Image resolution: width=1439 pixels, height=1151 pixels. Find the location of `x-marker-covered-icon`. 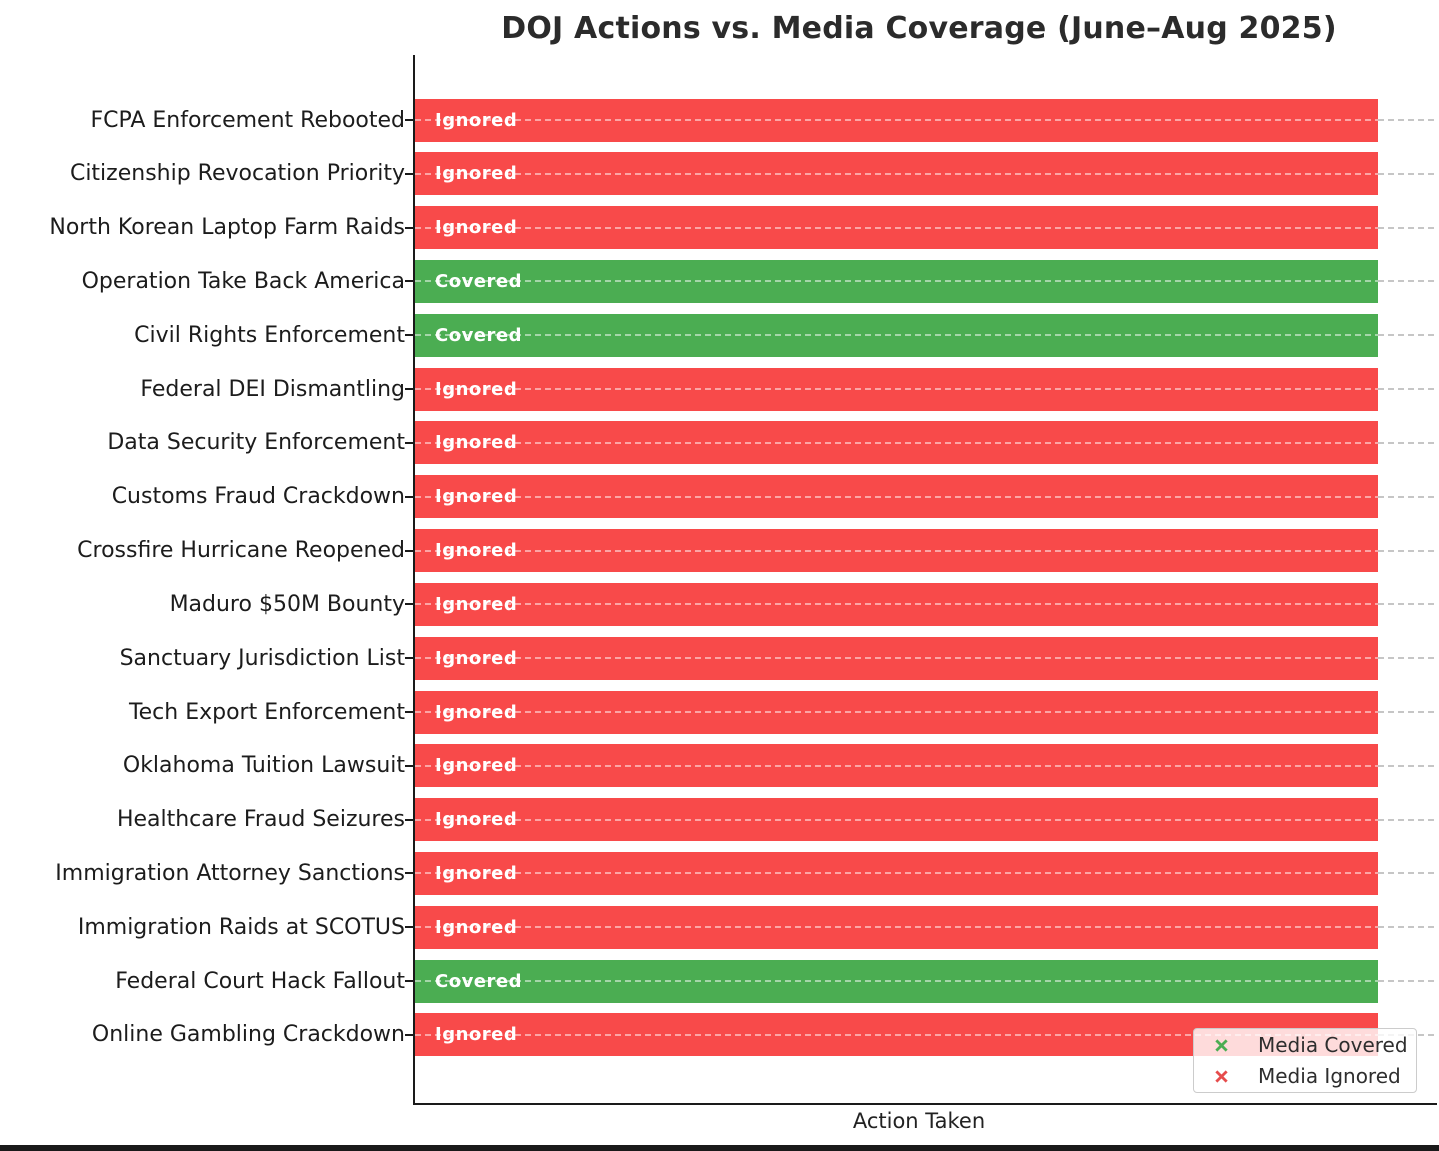

x-marker-covered-icon is located at coordinates (1221, 1045).